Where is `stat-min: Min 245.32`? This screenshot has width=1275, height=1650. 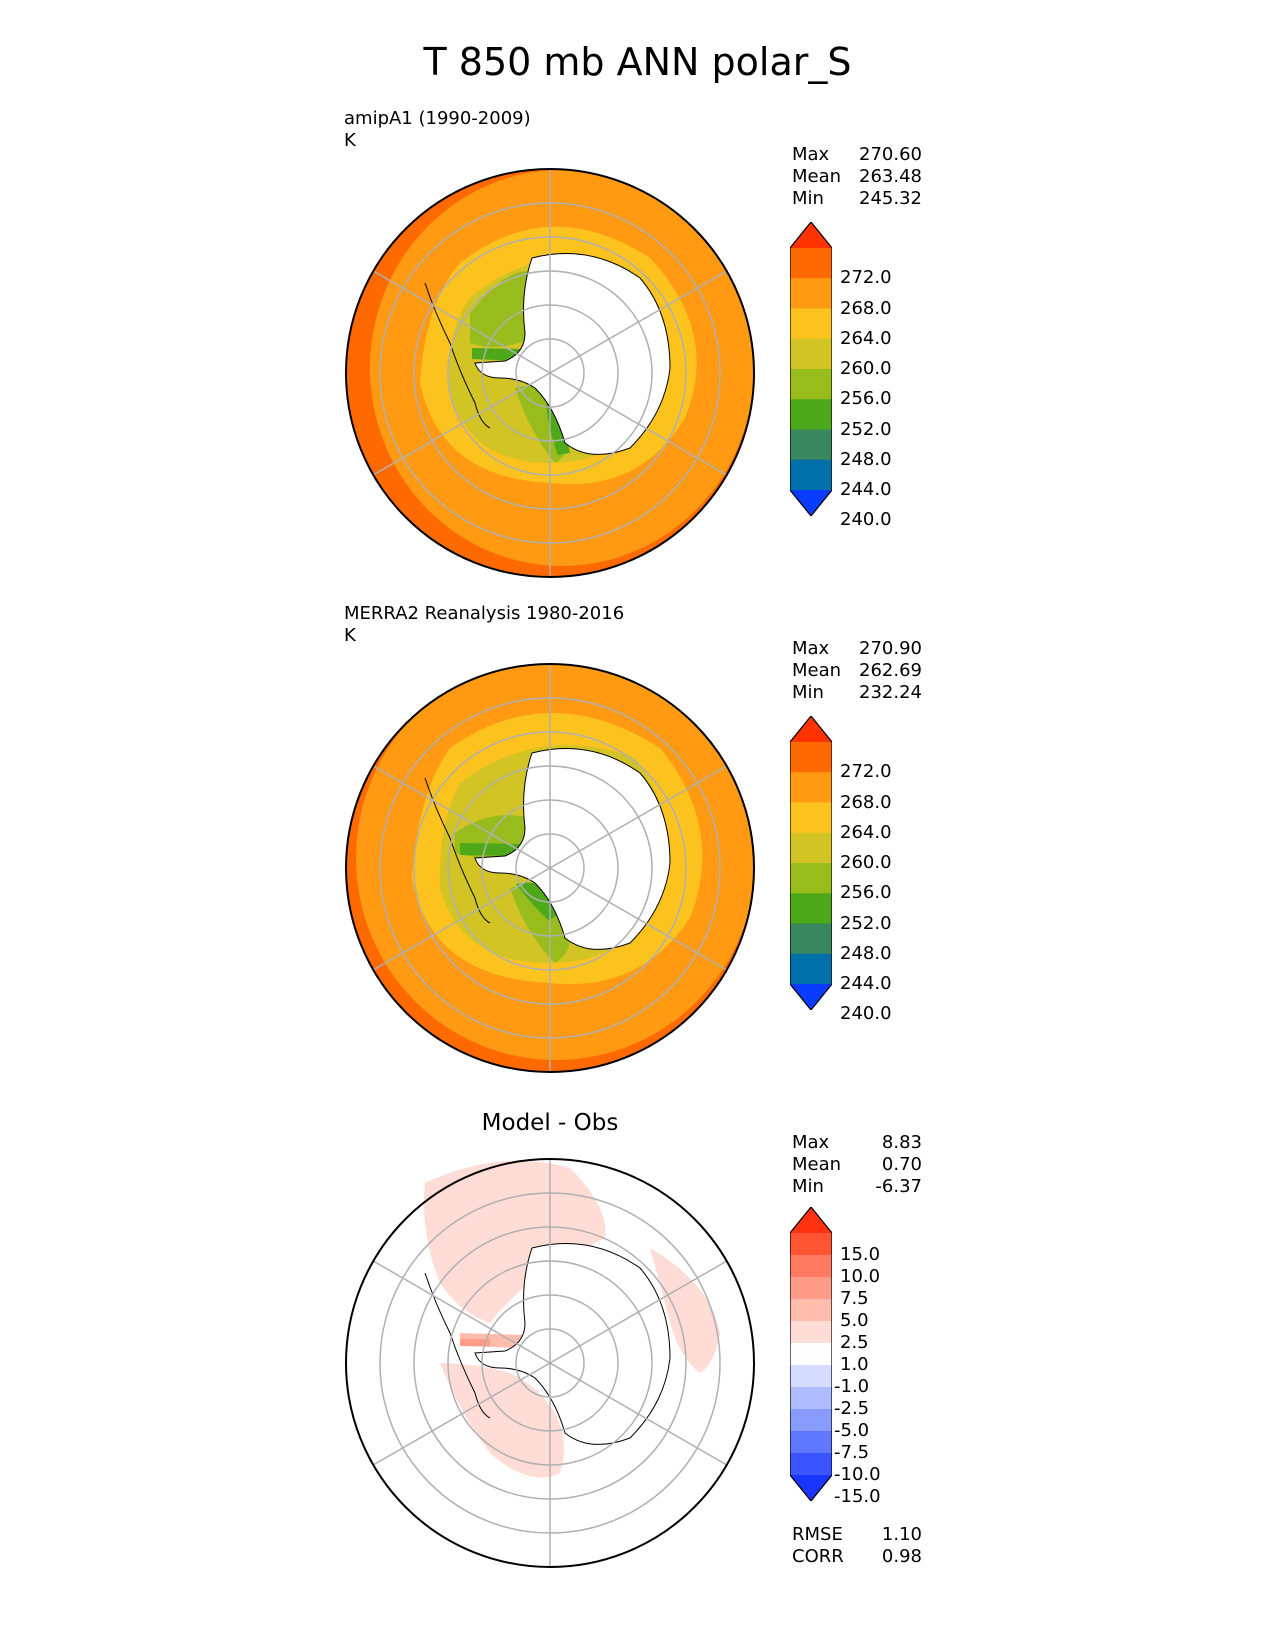
stat-min: Min 245.32 is located at coordinates (857, 198).